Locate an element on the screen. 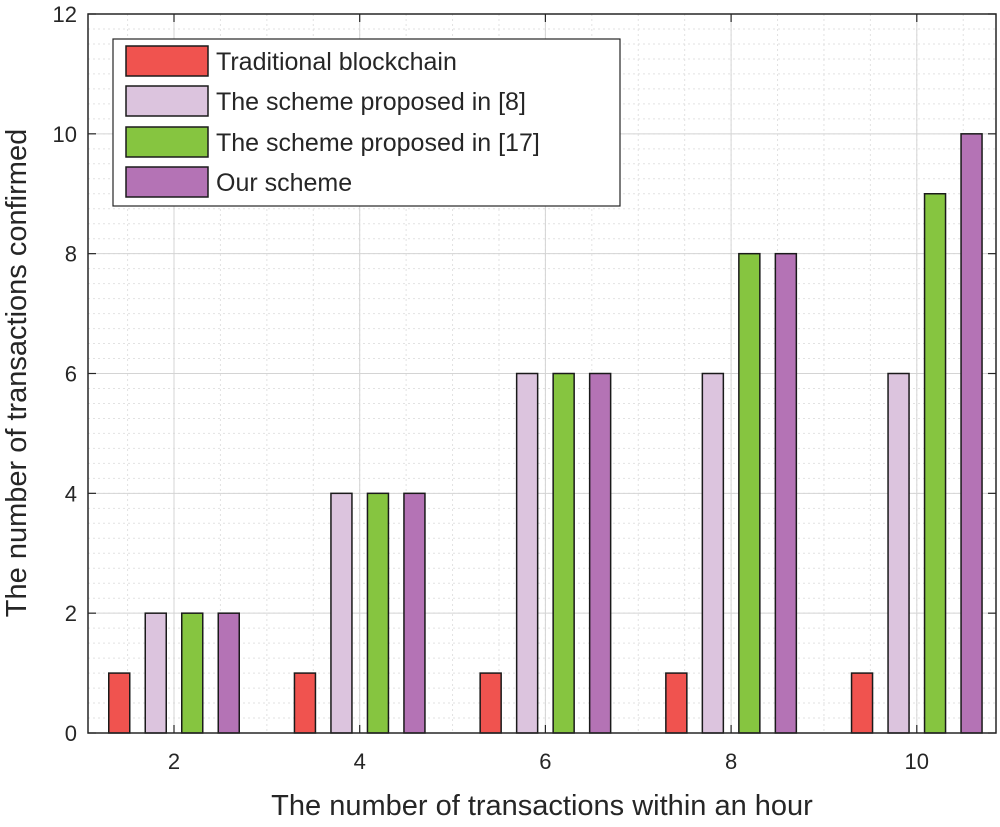 This screenshot has height=827, width=1000. x-tick-label: 8 is located at coordinates (731, 761).